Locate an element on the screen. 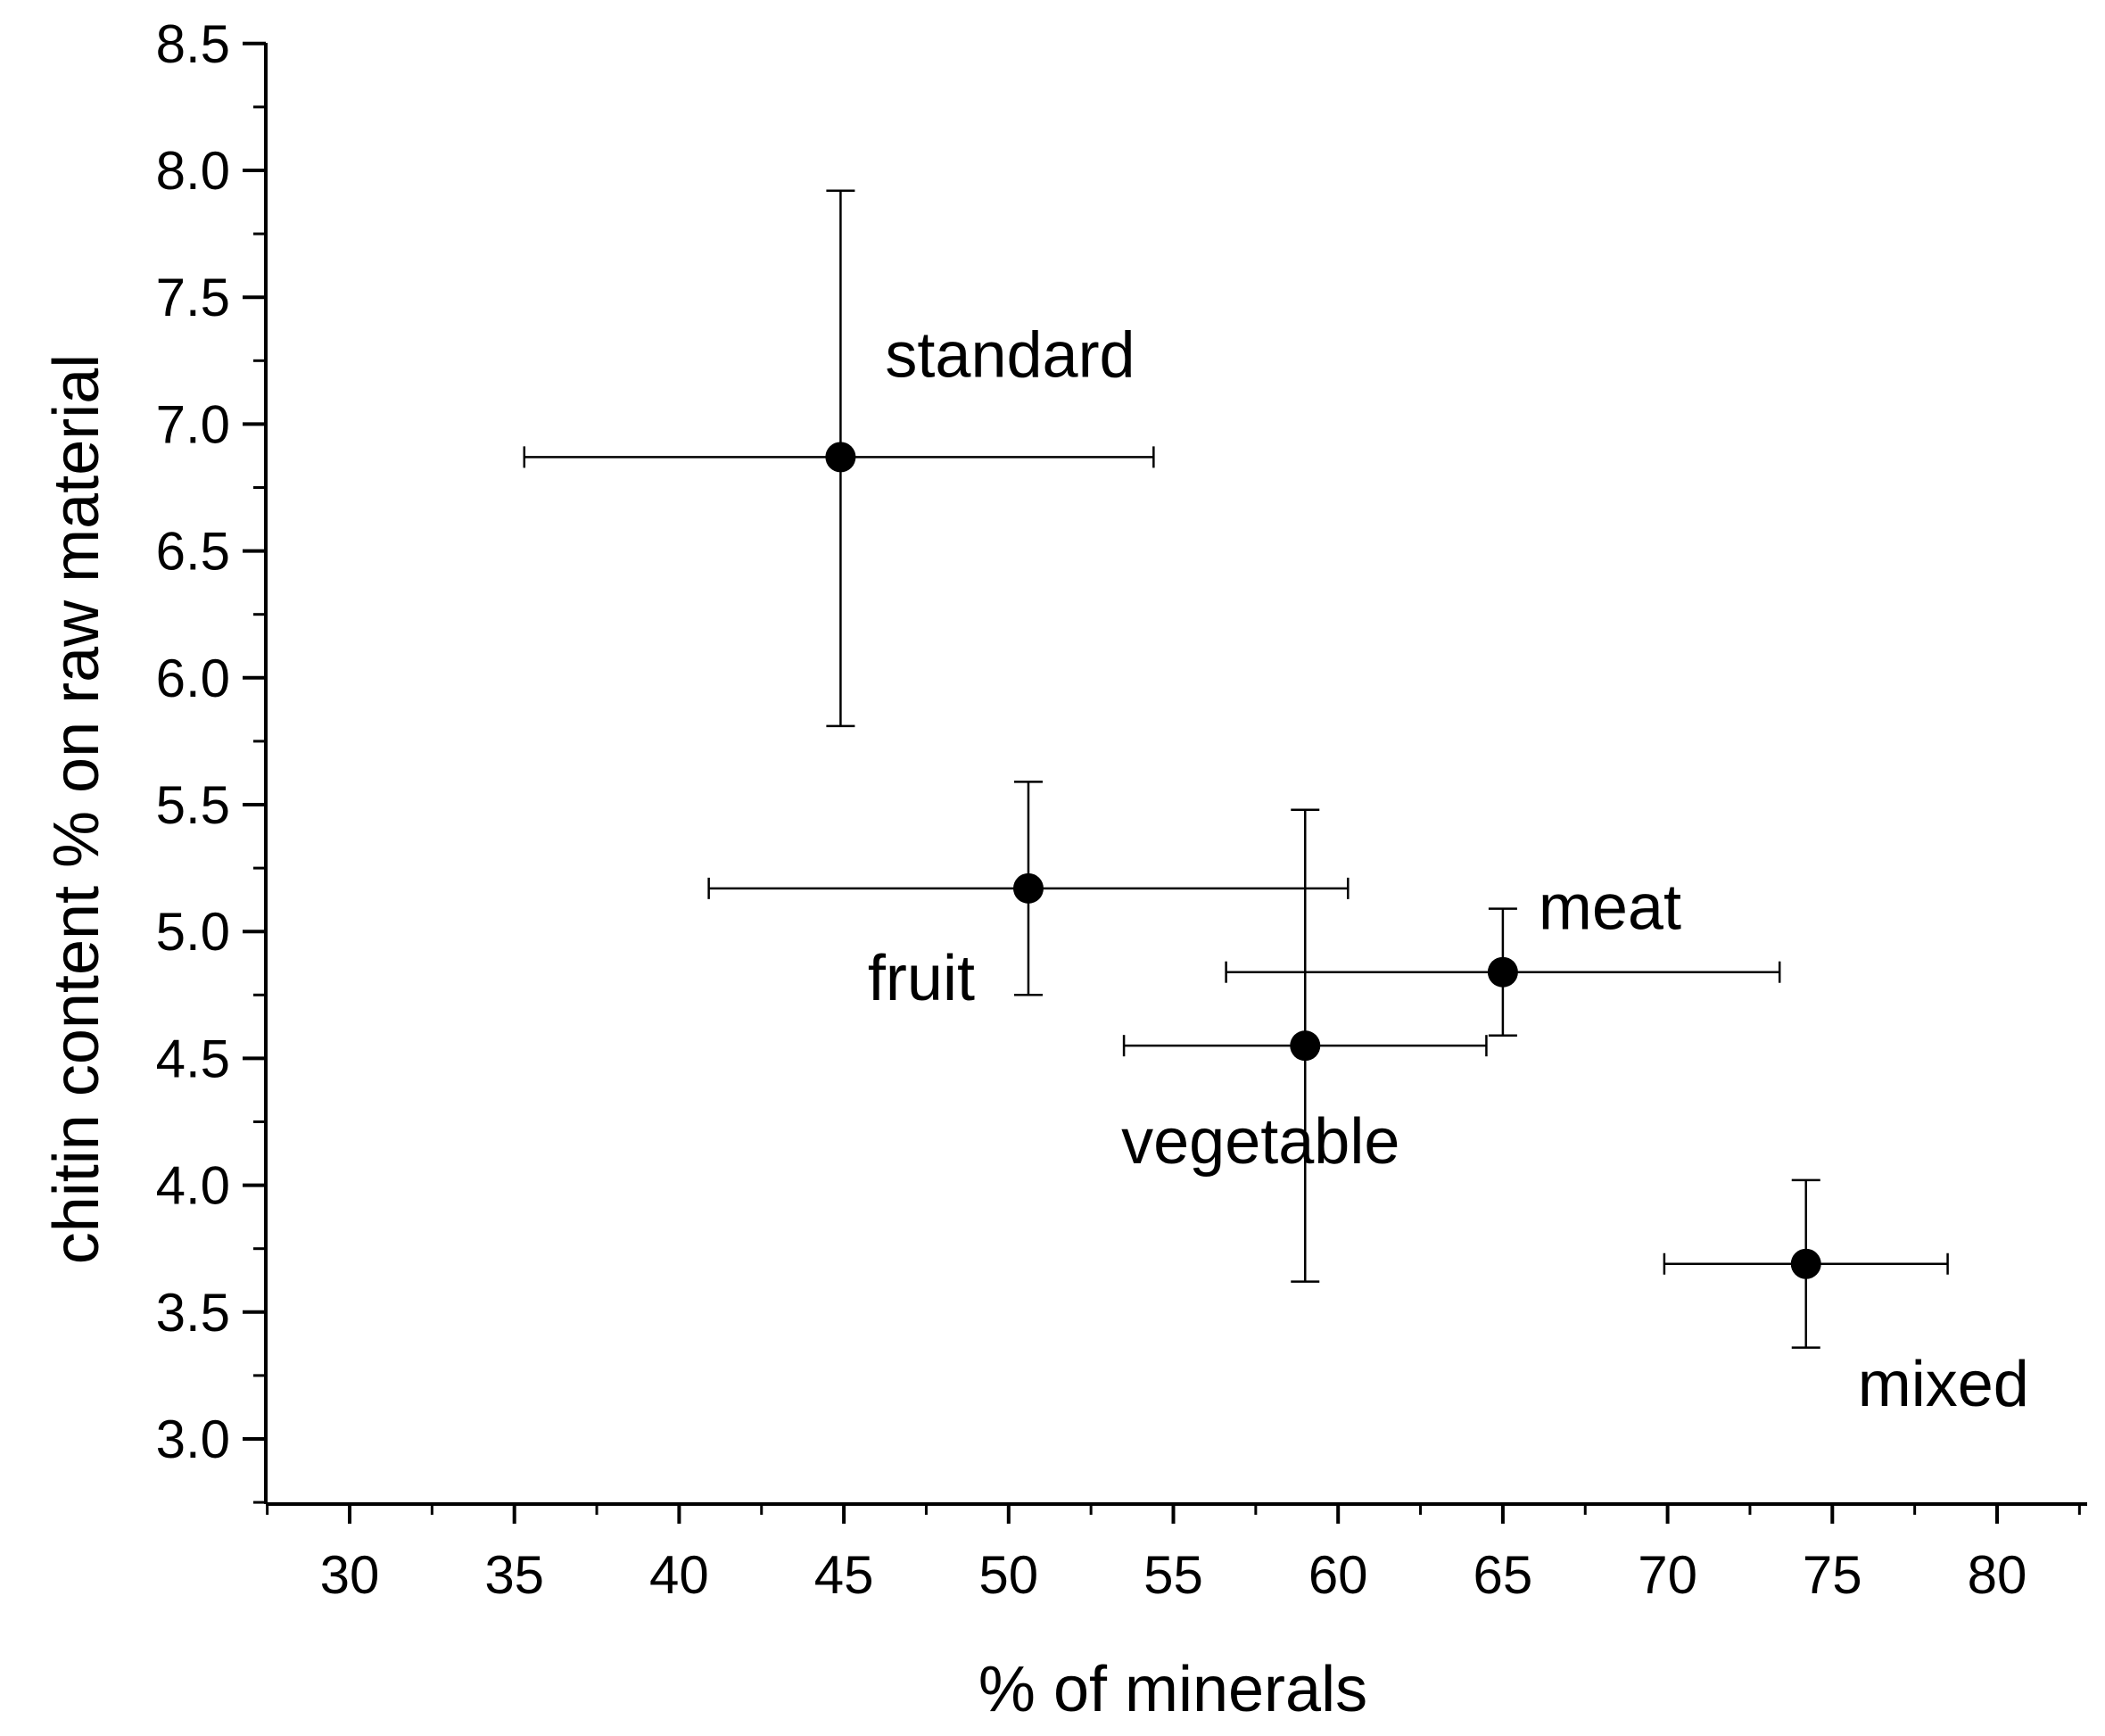  x-tick-label: 45 is located at coordinates (844, 1575).